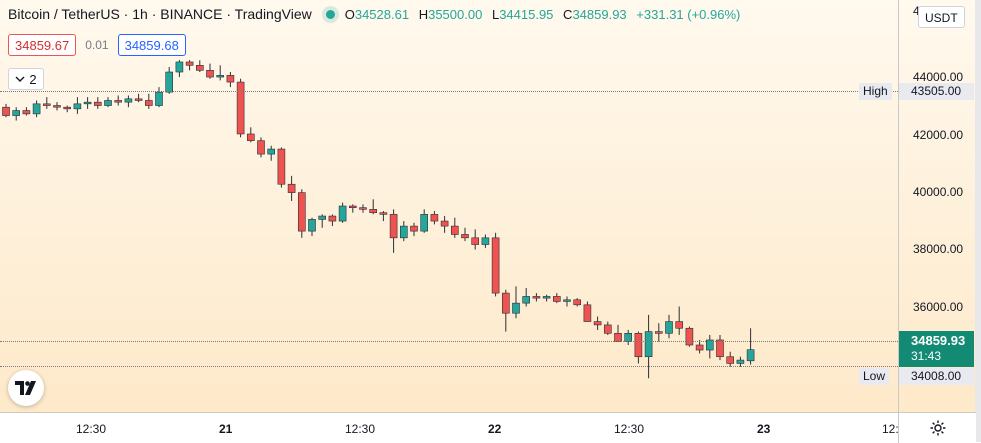 The height and width of the screenshot is (443, 981). What do you see at coordinates (151, 45) in the screenshot?
I see `buy-button: 34859.68` at bounding box center [151, 45].